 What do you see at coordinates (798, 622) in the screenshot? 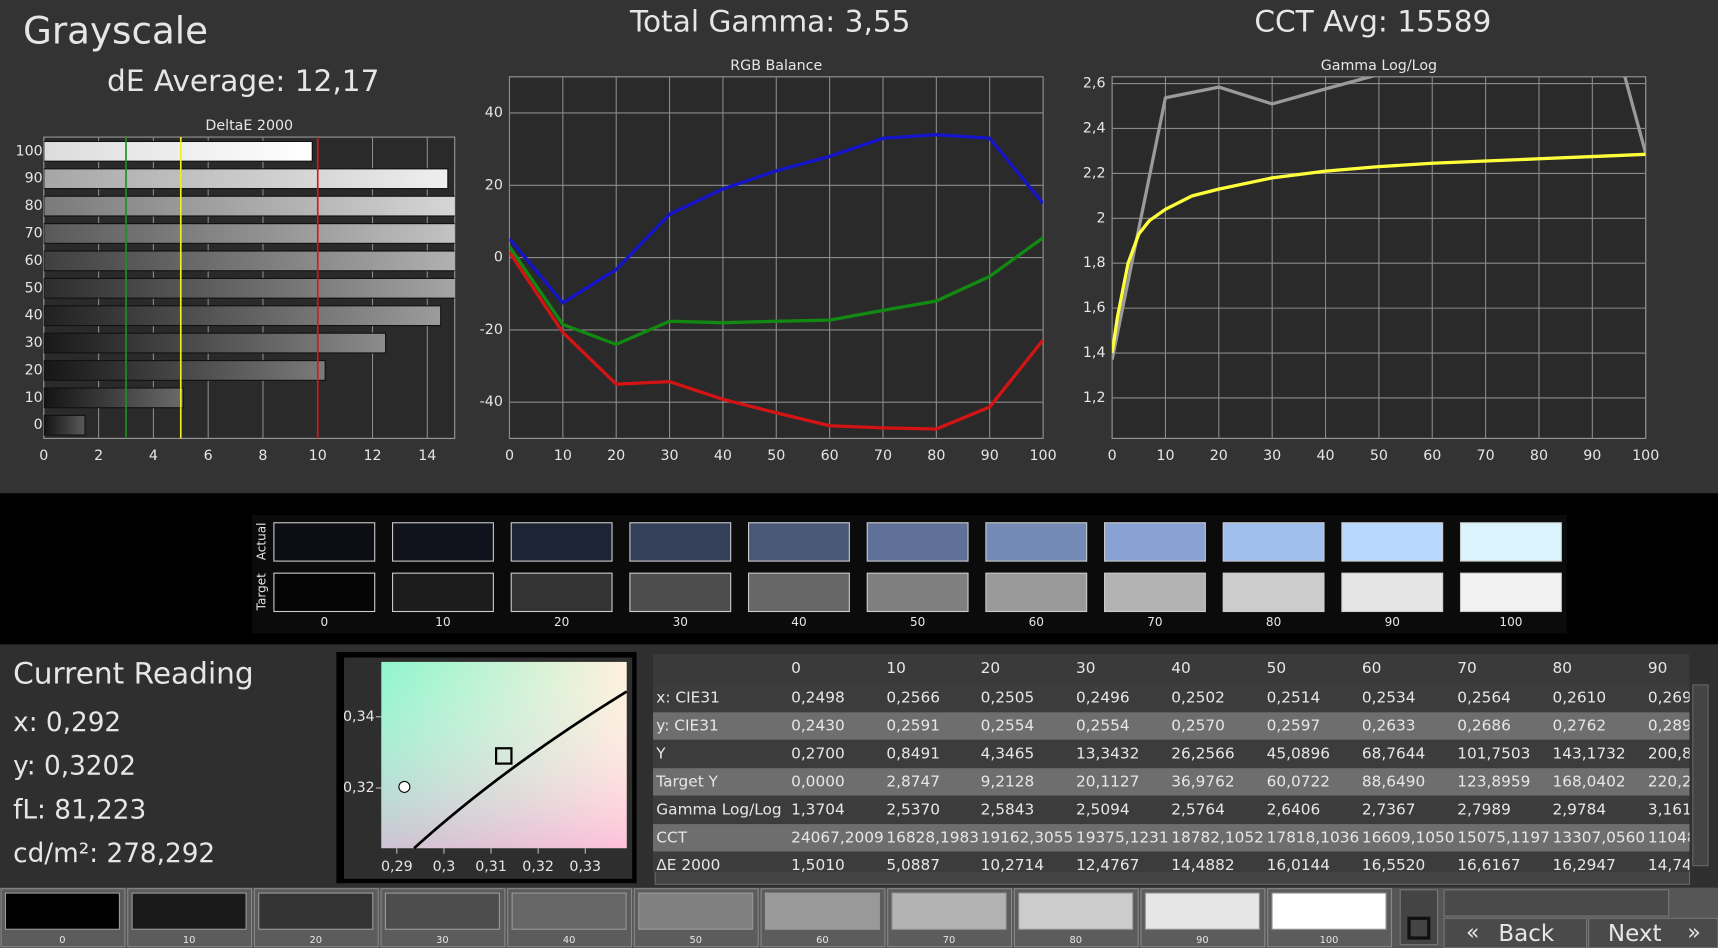
I see `swatch-label: 40` at bounding box center [798, 622].